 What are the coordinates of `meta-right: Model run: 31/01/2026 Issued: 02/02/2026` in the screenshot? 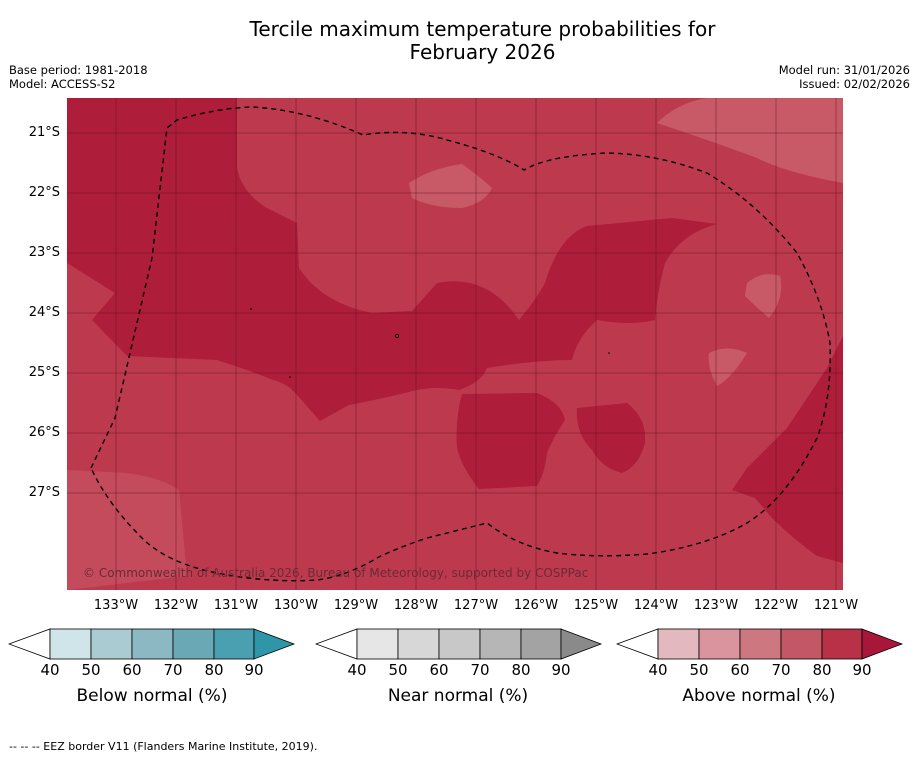 It's located at (844, 77).